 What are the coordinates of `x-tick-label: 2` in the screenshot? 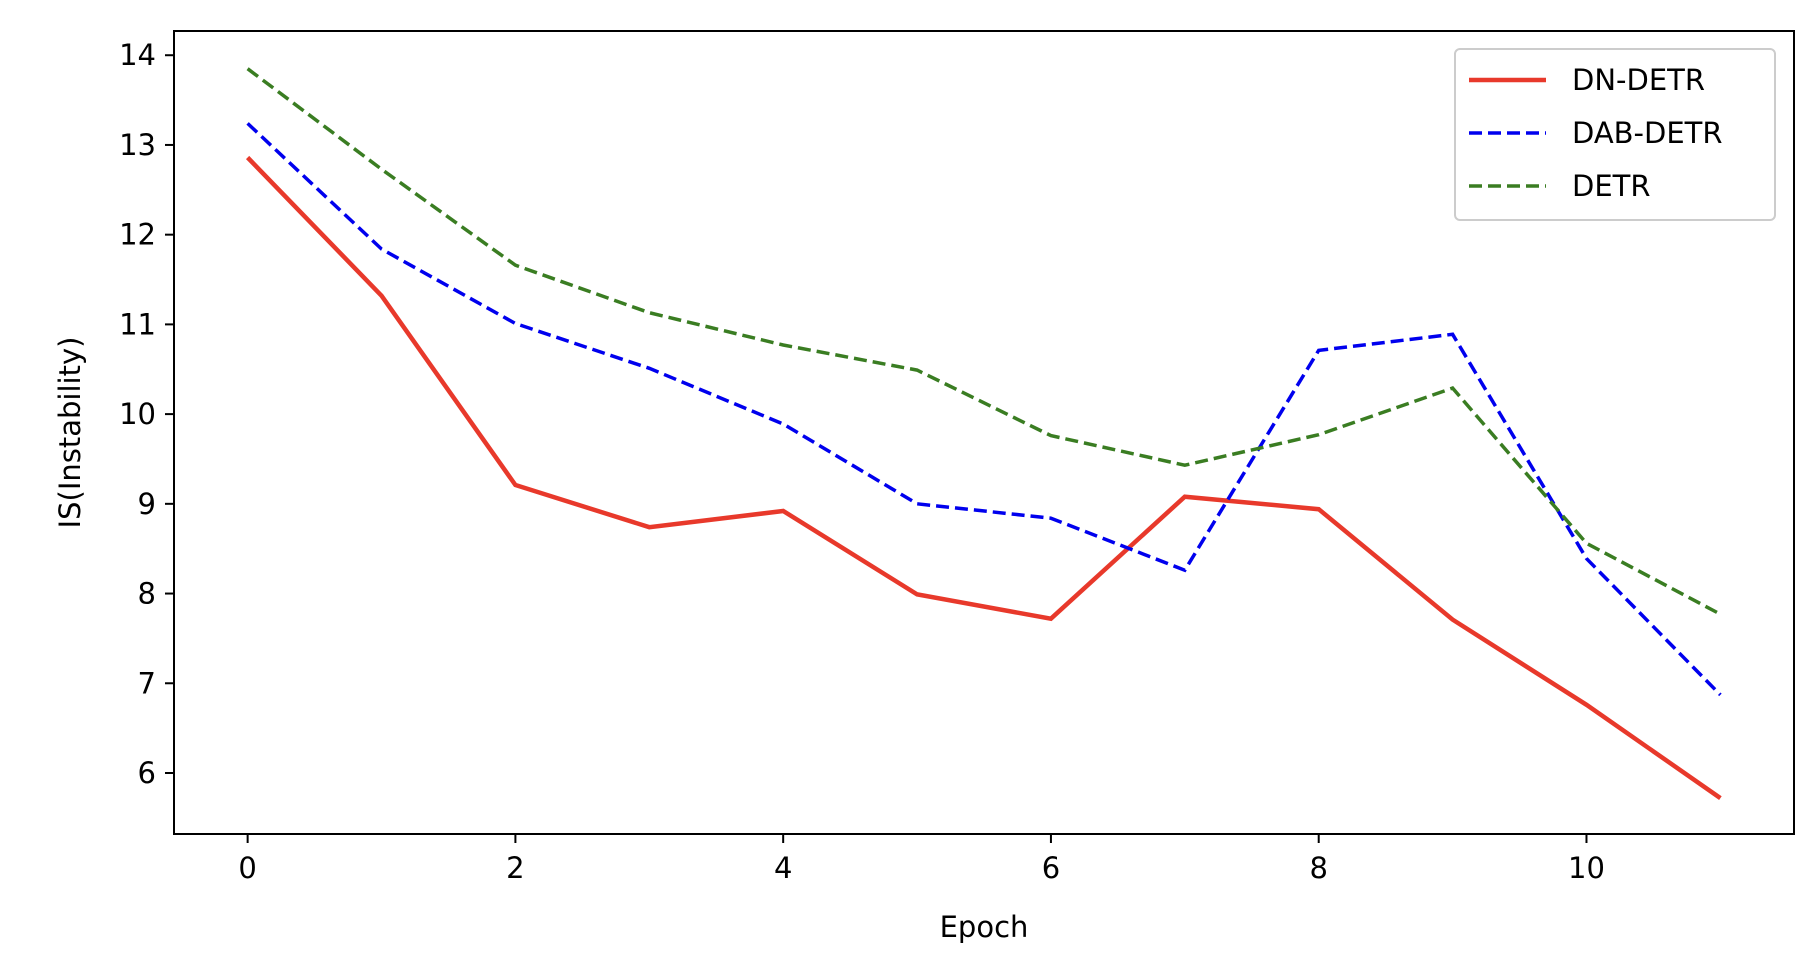 It's located at (515, 868).